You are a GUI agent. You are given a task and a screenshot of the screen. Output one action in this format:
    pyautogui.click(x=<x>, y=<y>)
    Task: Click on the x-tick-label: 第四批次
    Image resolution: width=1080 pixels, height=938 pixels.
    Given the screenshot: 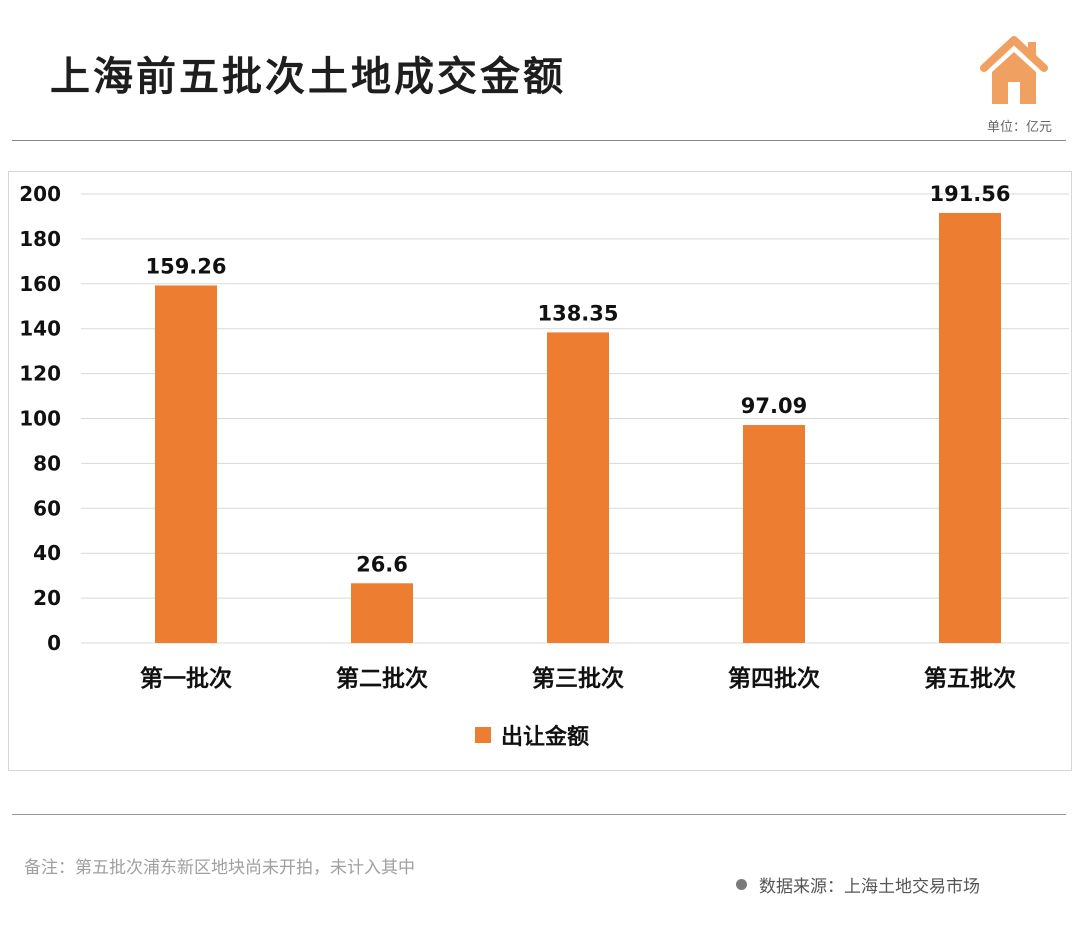 What is the action you would take?
    pyautogui.click(x=774, y=678)
    